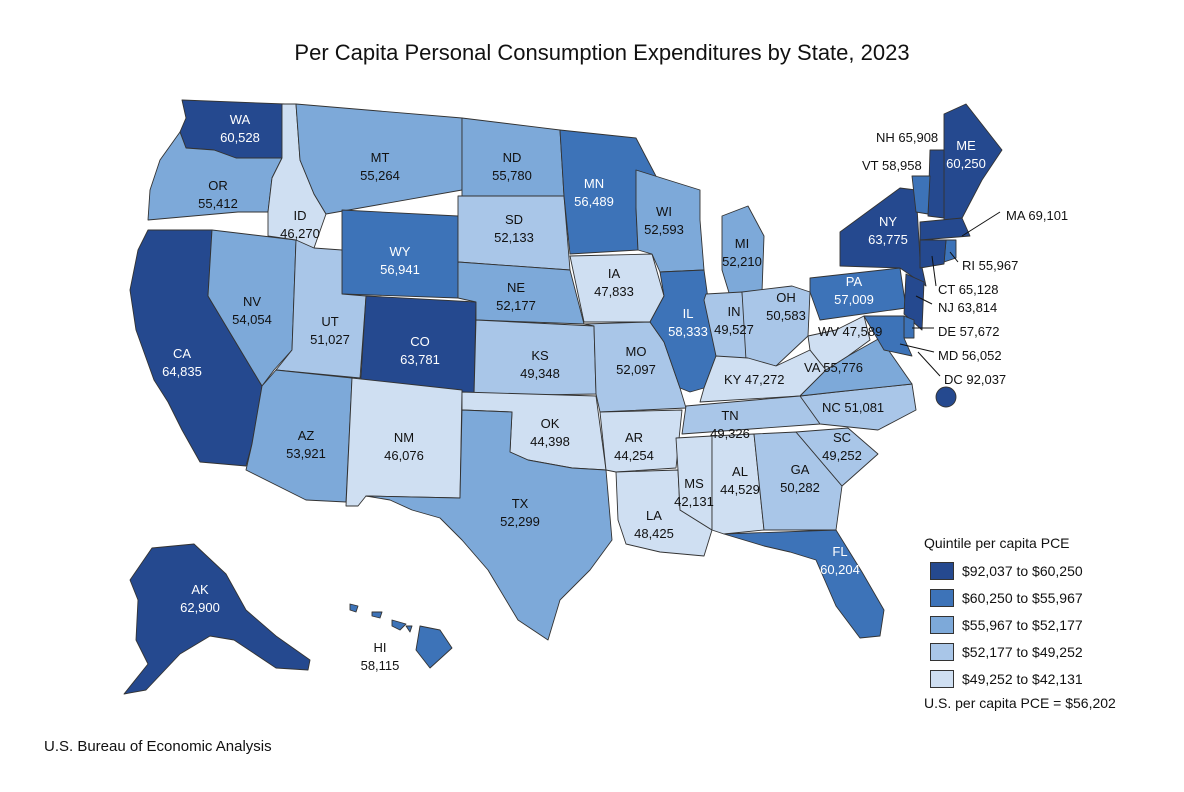  I want to click on state-ny, so click(883, 237).